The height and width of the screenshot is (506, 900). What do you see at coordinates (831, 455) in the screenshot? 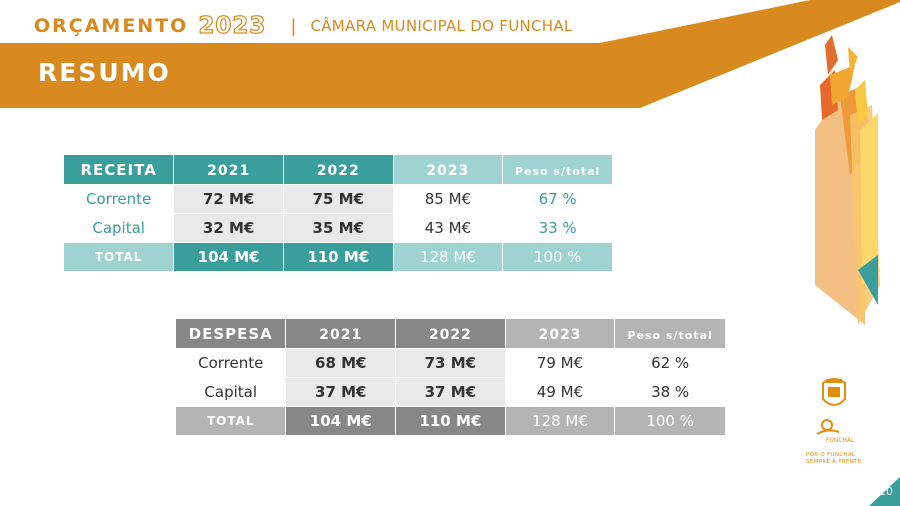
I see `slogan-line-1: POR O FUNCHAL` at bounding box center [831, 455].